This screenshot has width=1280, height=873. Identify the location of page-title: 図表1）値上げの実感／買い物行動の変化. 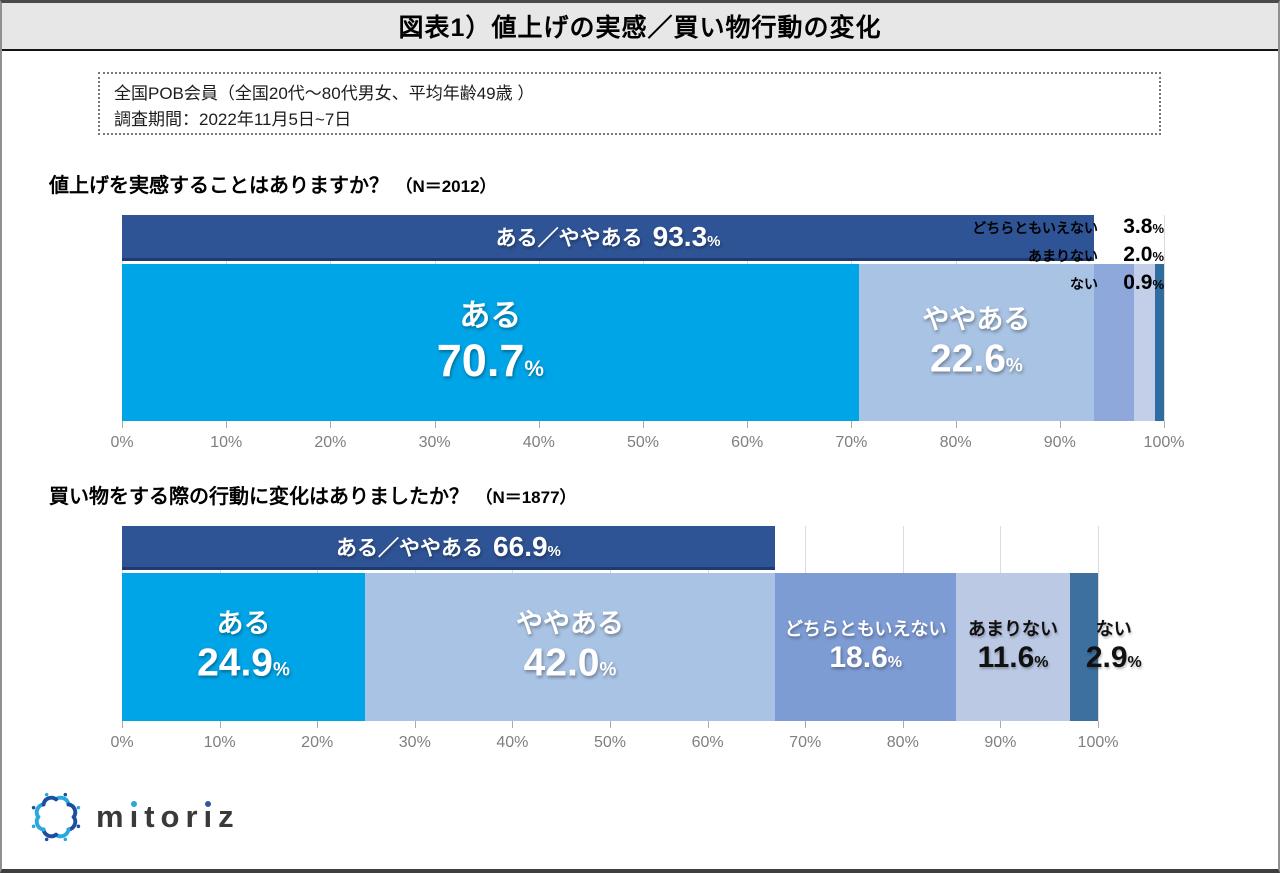
(640, 28).